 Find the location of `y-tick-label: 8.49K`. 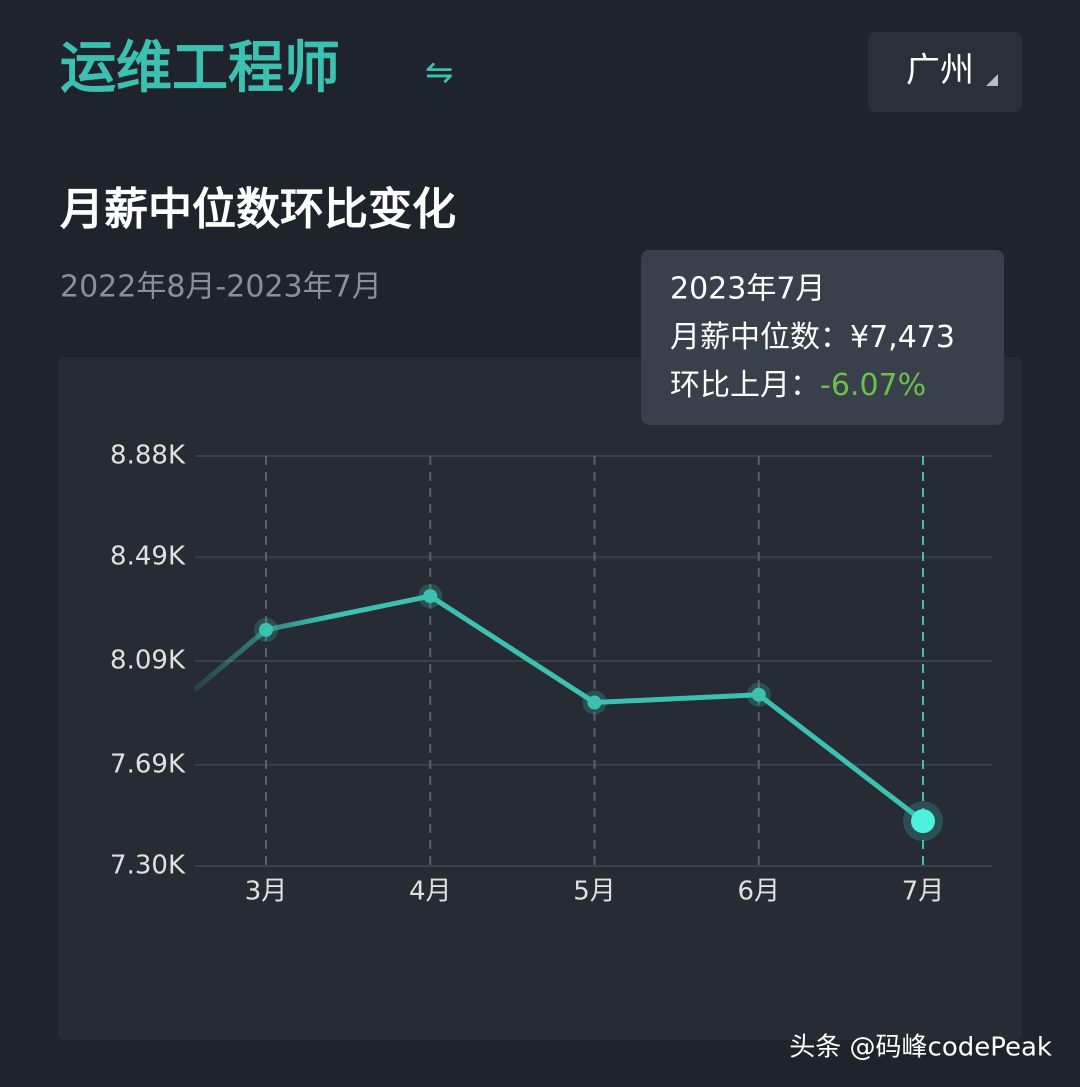

y-tick-label: 8.49K is located at coordinates (148, 557).